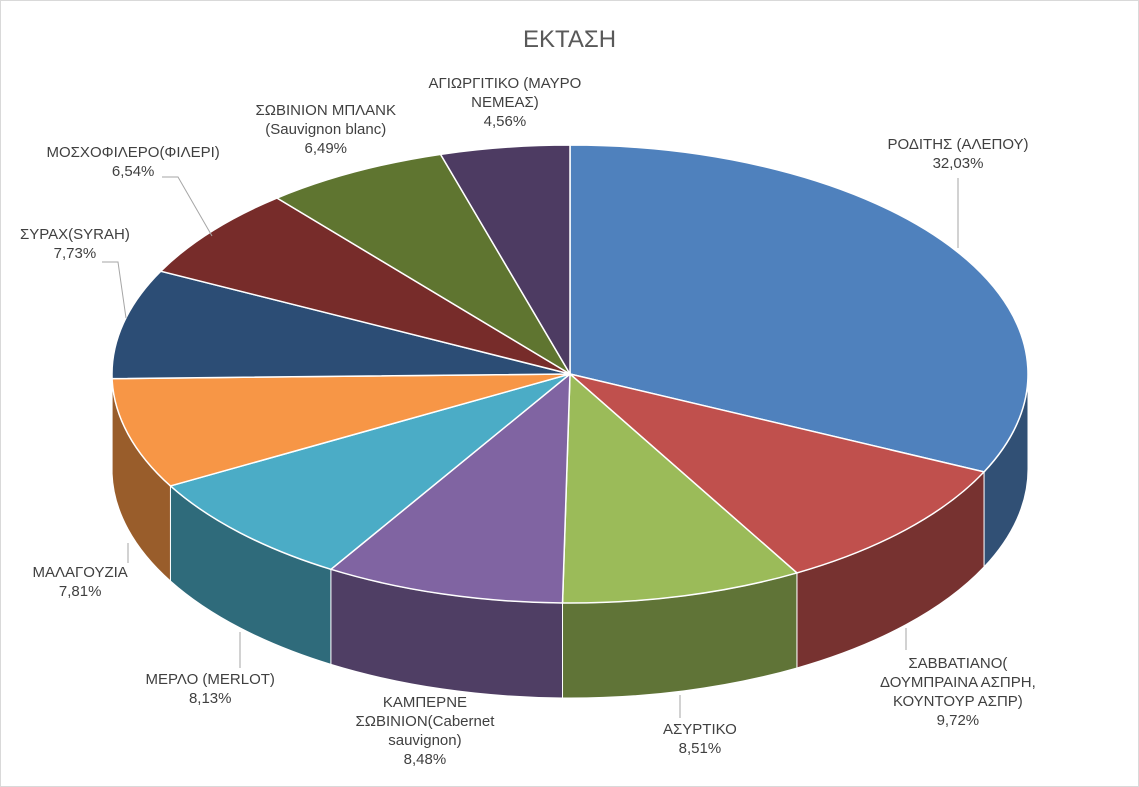 The height and width of the screenshot is (787, 1139). I want to click on chart-title: ΕΚΤΑΣΗ, so click(569, 39).